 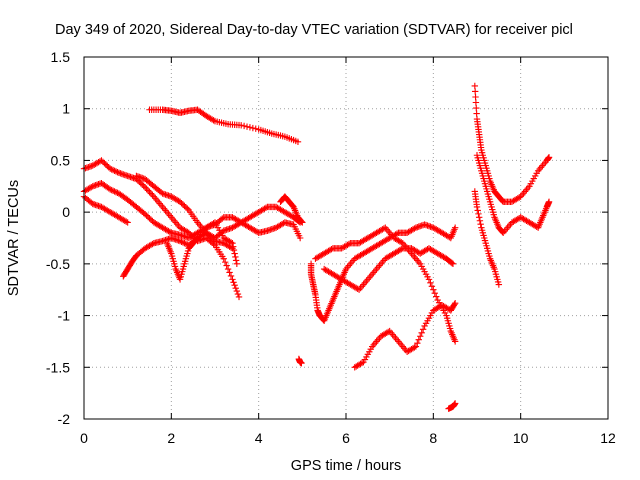 I want to click on x-tick-label: 0, so click(x=84, y=438).